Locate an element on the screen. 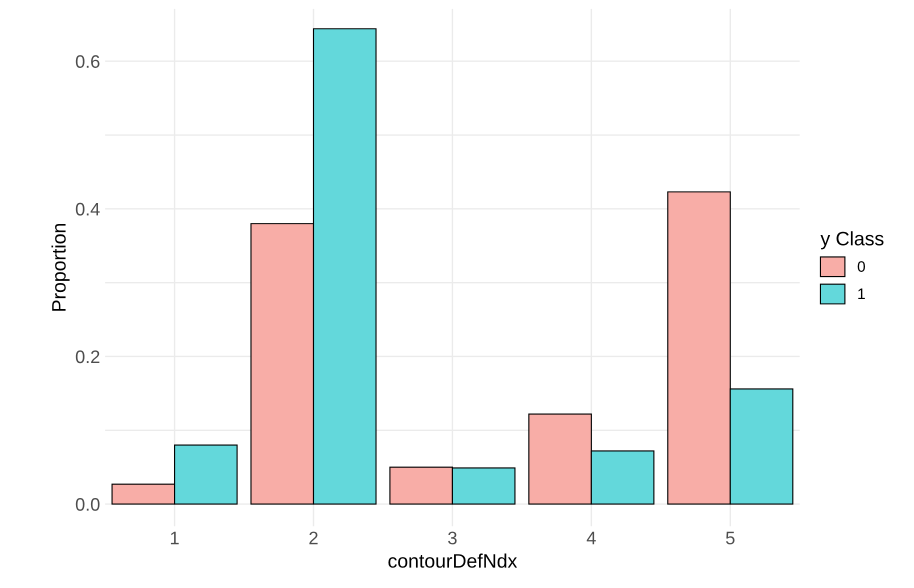 This screenshot has height=588, width=914. x-tick-label: 3 is located at coordinates (452, 538).